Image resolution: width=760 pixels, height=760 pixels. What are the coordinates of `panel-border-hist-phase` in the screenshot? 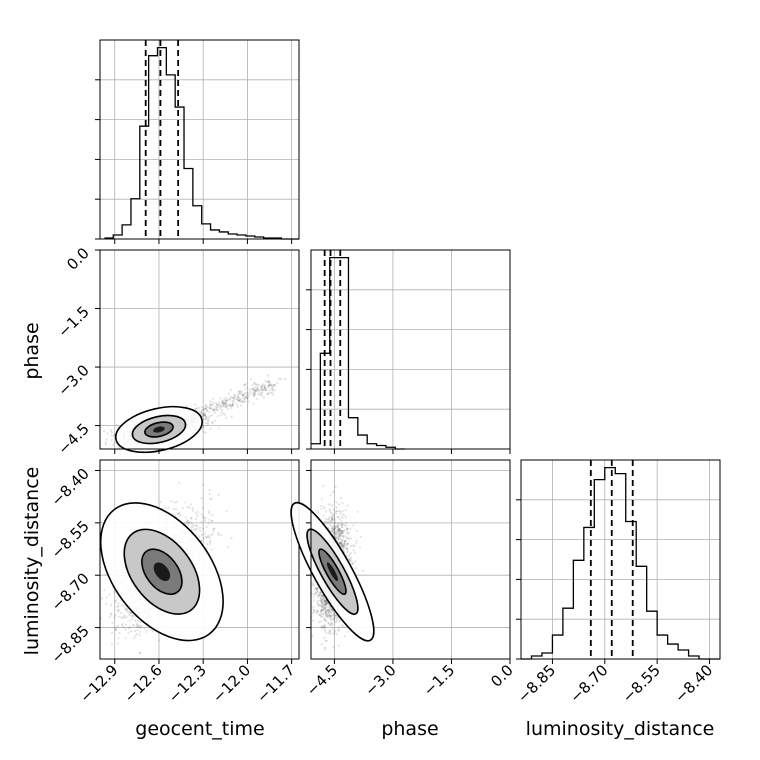 It's located at (410, 349).